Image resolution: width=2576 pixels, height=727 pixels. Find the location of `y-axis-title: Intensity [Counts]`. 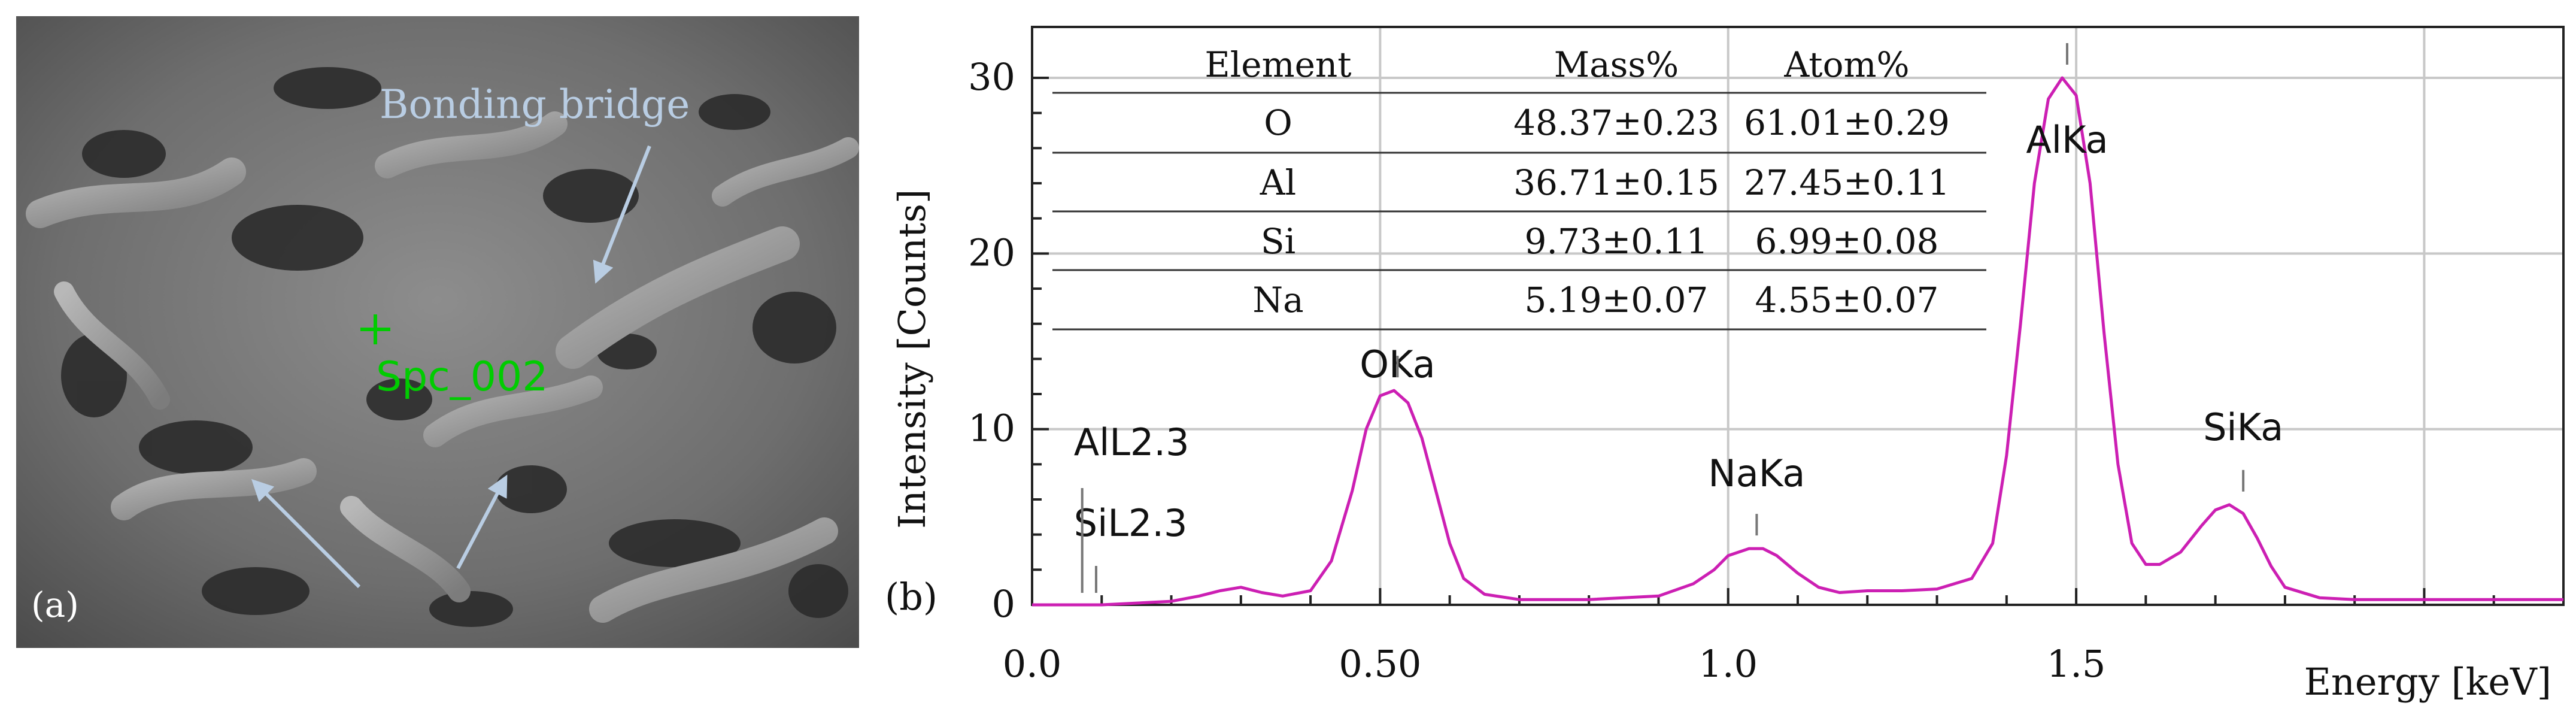

y-axis-title: Intensity [Counts] is located at coordinates (912, 359).